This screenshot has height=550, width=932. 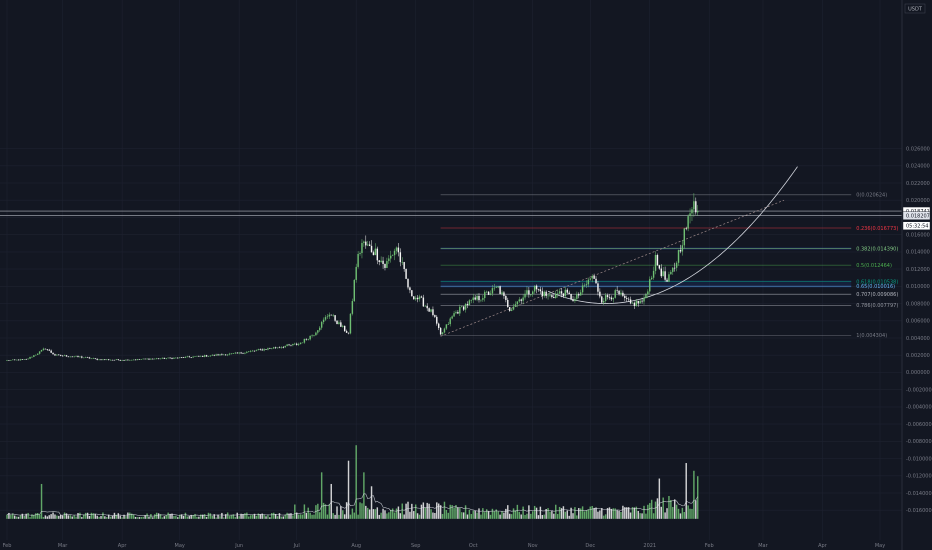 I want to click on trend-line, so click(x=612, y=268).